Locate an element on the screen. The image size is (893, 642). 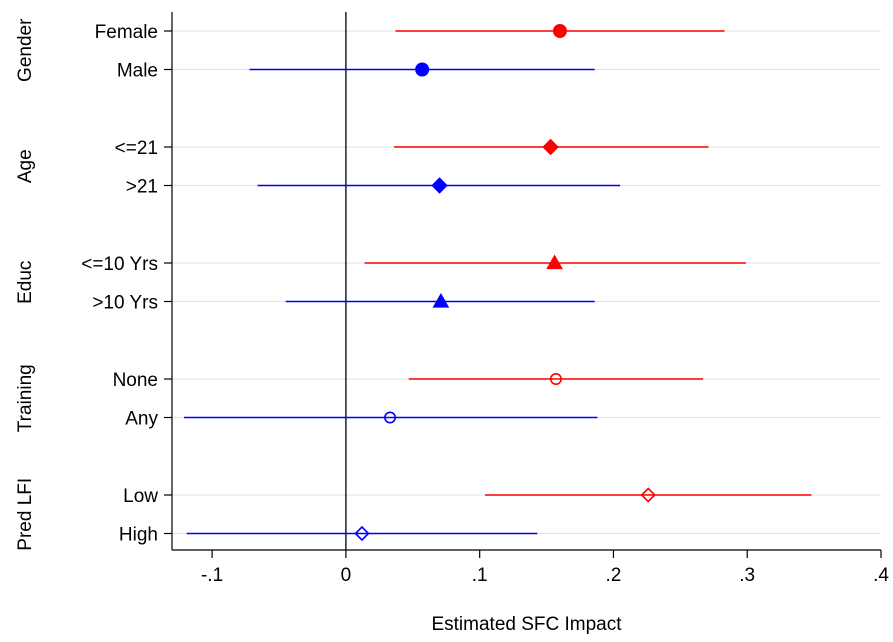
row-label: <=10 Yrs is located at coordinates (119, 264).